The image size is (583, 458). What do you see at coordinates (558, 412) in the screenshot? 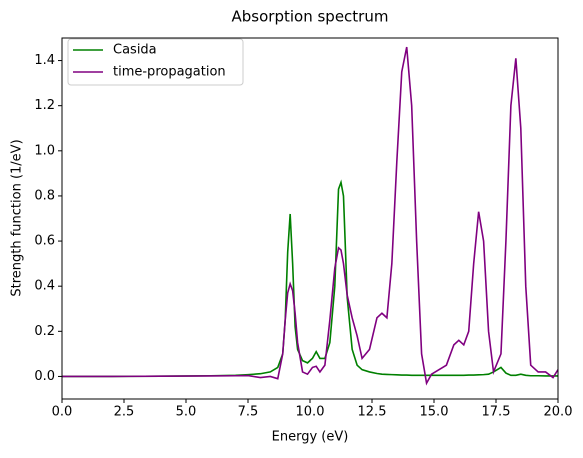
I see `x-tick-label: 20.0` at bounding box center [558, 412].